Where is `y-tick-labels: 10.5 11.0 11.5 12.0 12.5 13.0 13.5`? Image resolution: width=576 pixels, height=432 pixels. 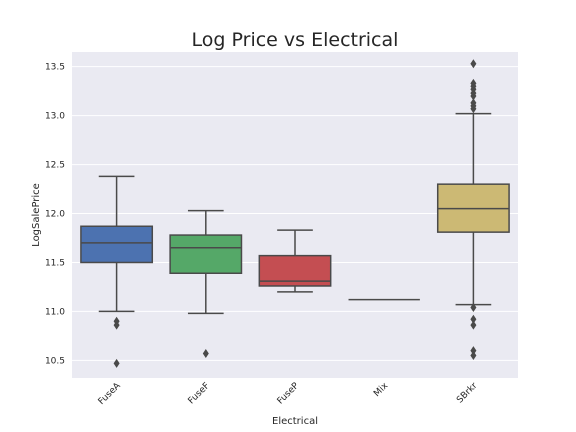 y-tick-labels: 10.5 11.0 11.5 12.0 12.5 13.0 13.5 is located at coordinates (55, 215).